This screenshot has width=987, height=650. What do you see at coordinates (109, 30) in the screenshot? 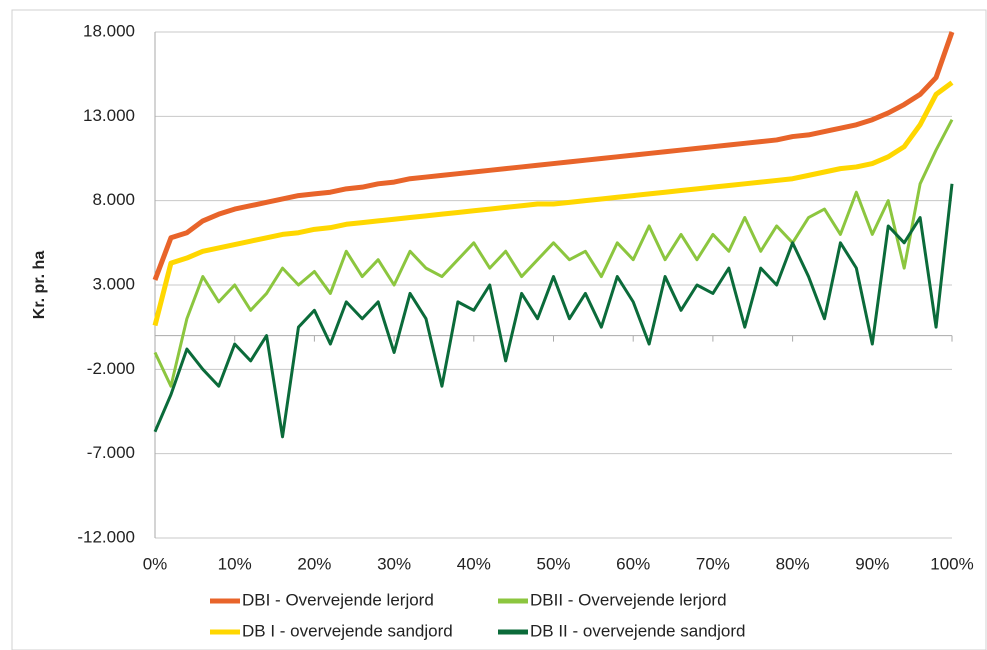
I see `y-tick-label: 18.000` at bounding box center [109, 30].